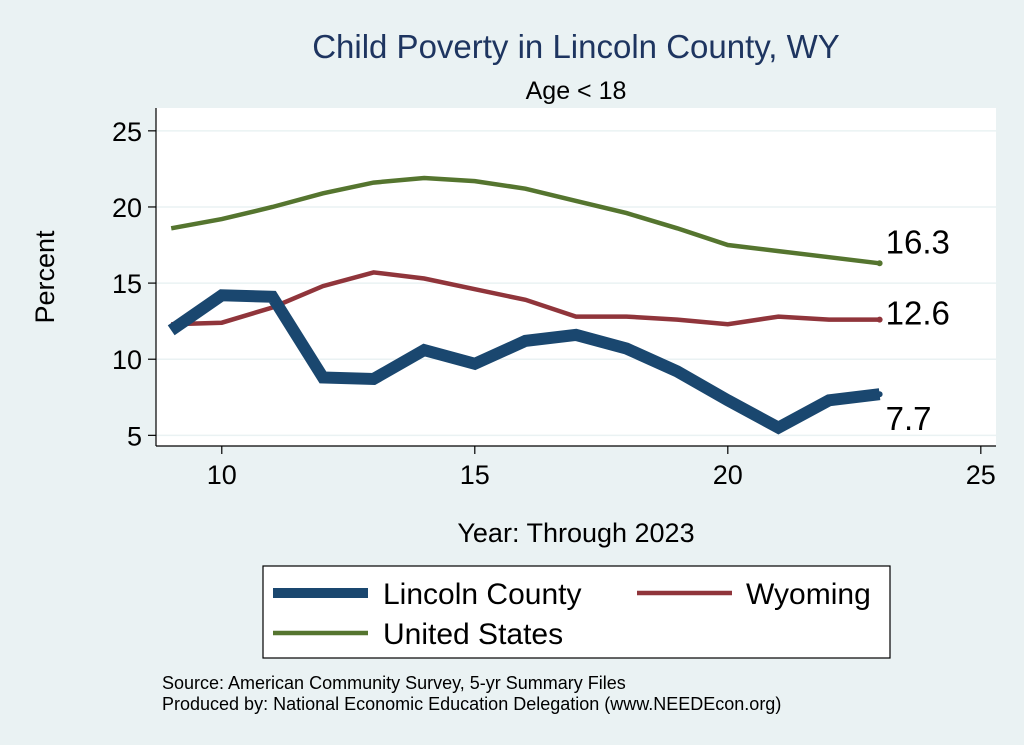 Image resolution: width=1024 pixels, height=745 pixels. Describe the element at coordinates (808, 594) in the screenshot. I see `legend-label-wyoming: Wyoming` at that location.